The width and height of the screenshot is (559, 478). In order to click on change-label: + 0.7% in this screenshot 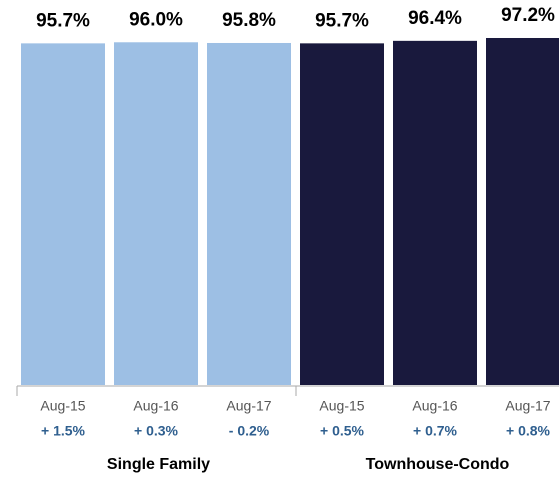, I will do `click(435, 431)`.